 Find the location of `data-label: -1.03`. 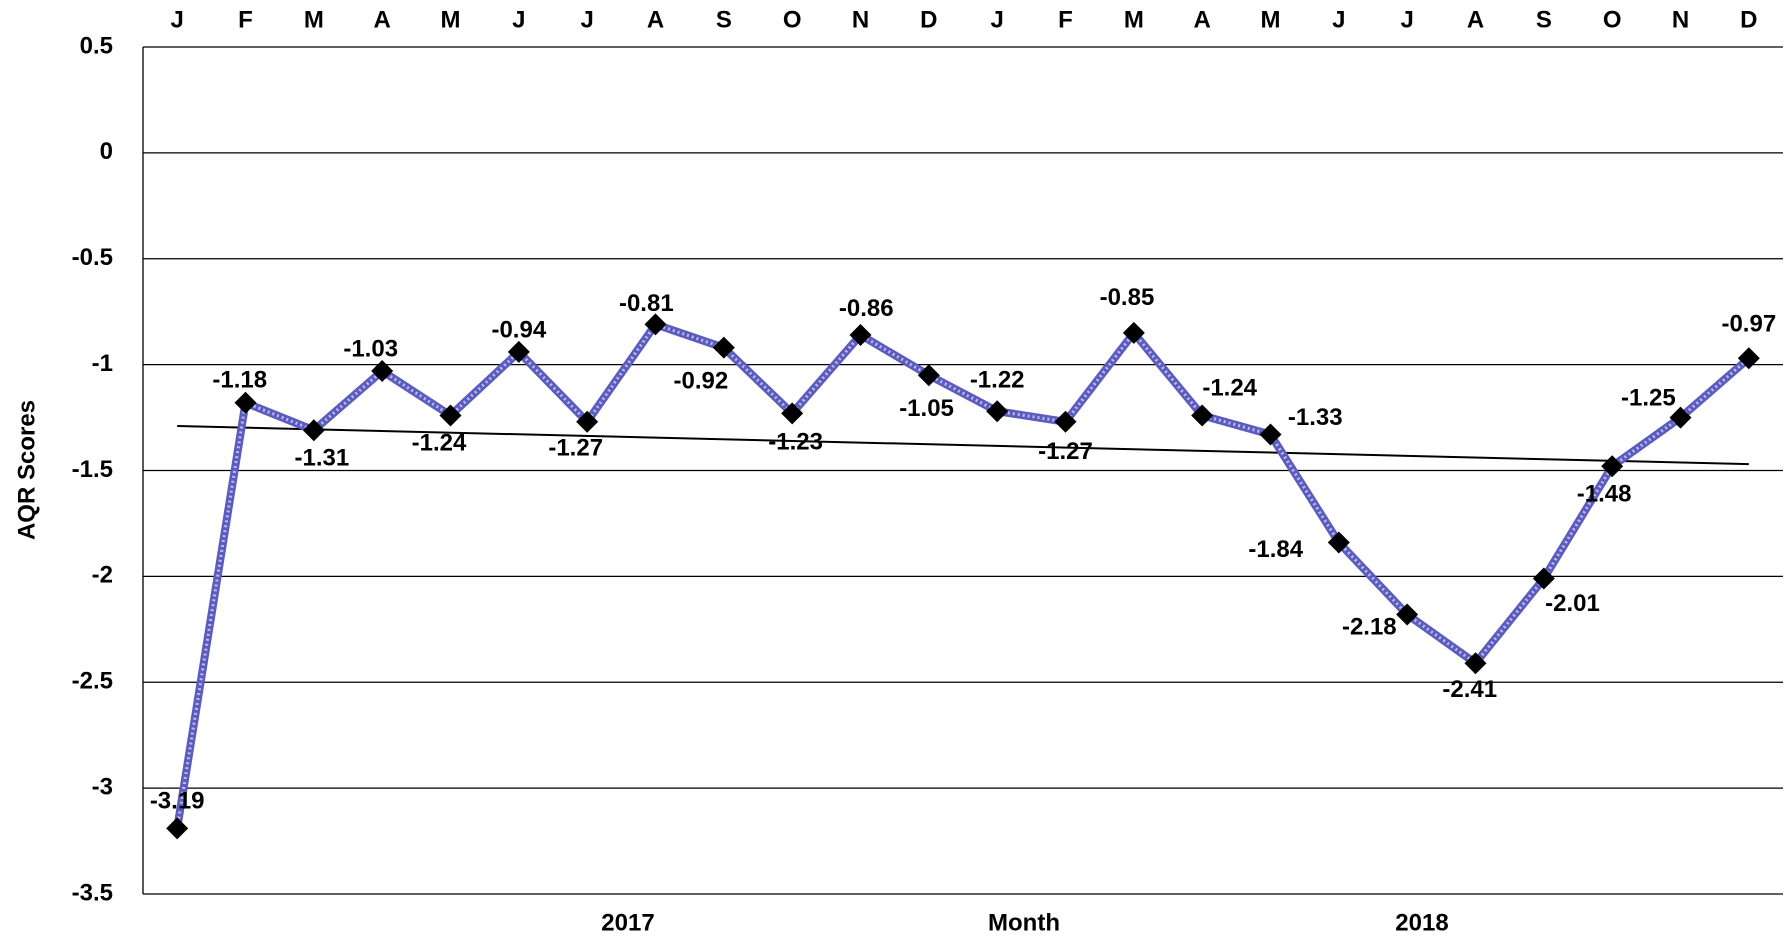

data-label: -1.03 is located at coordinates (370, 349).